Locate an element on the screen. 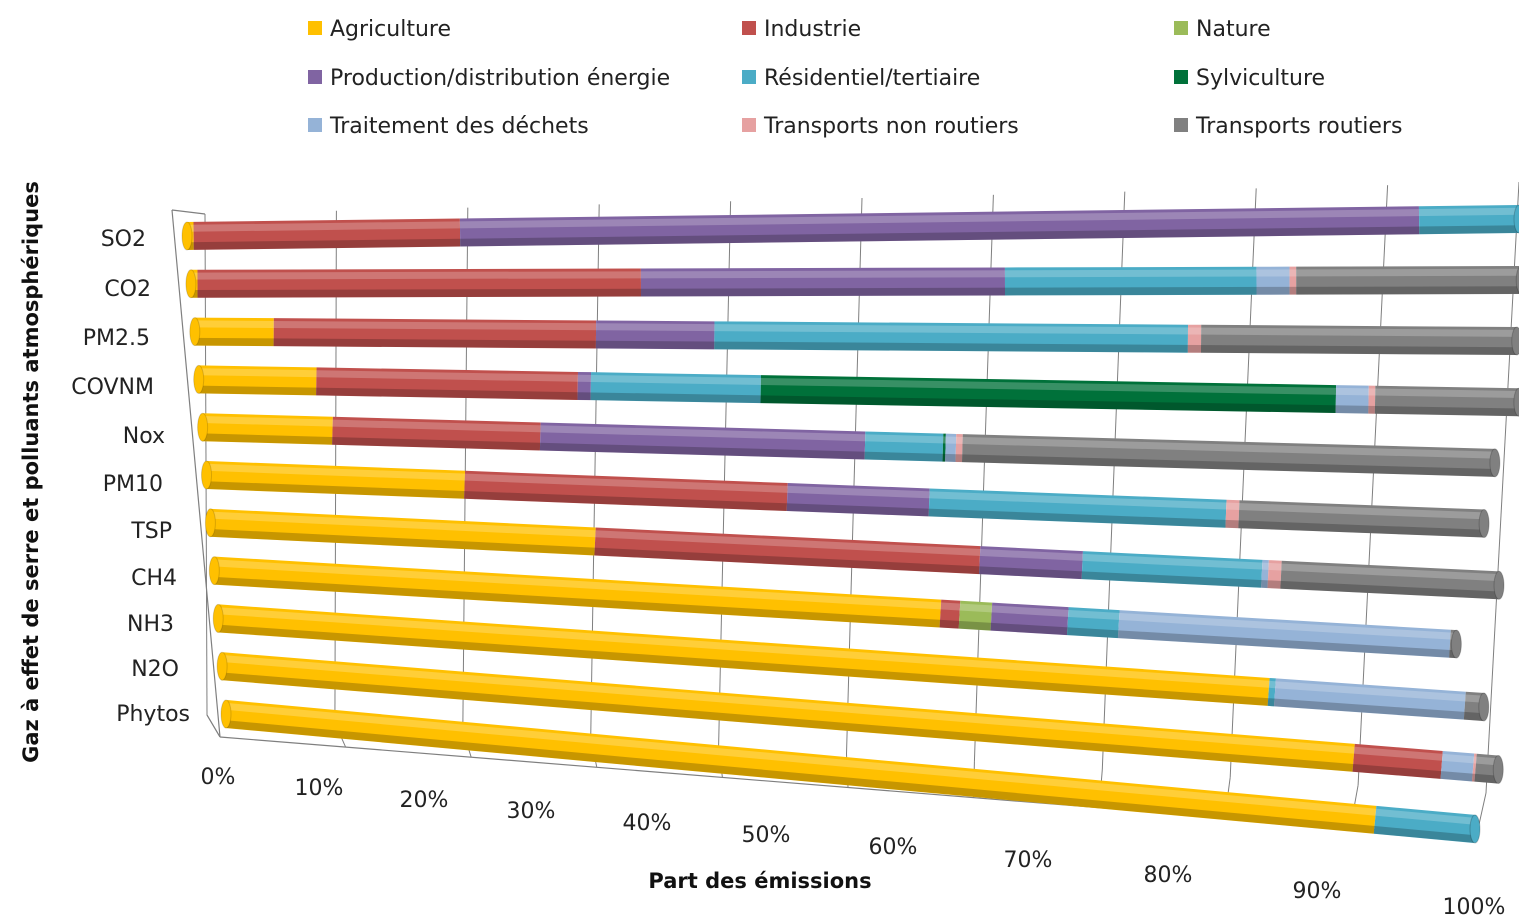  bar-row-pm10 is located at coordinates (845, 499).